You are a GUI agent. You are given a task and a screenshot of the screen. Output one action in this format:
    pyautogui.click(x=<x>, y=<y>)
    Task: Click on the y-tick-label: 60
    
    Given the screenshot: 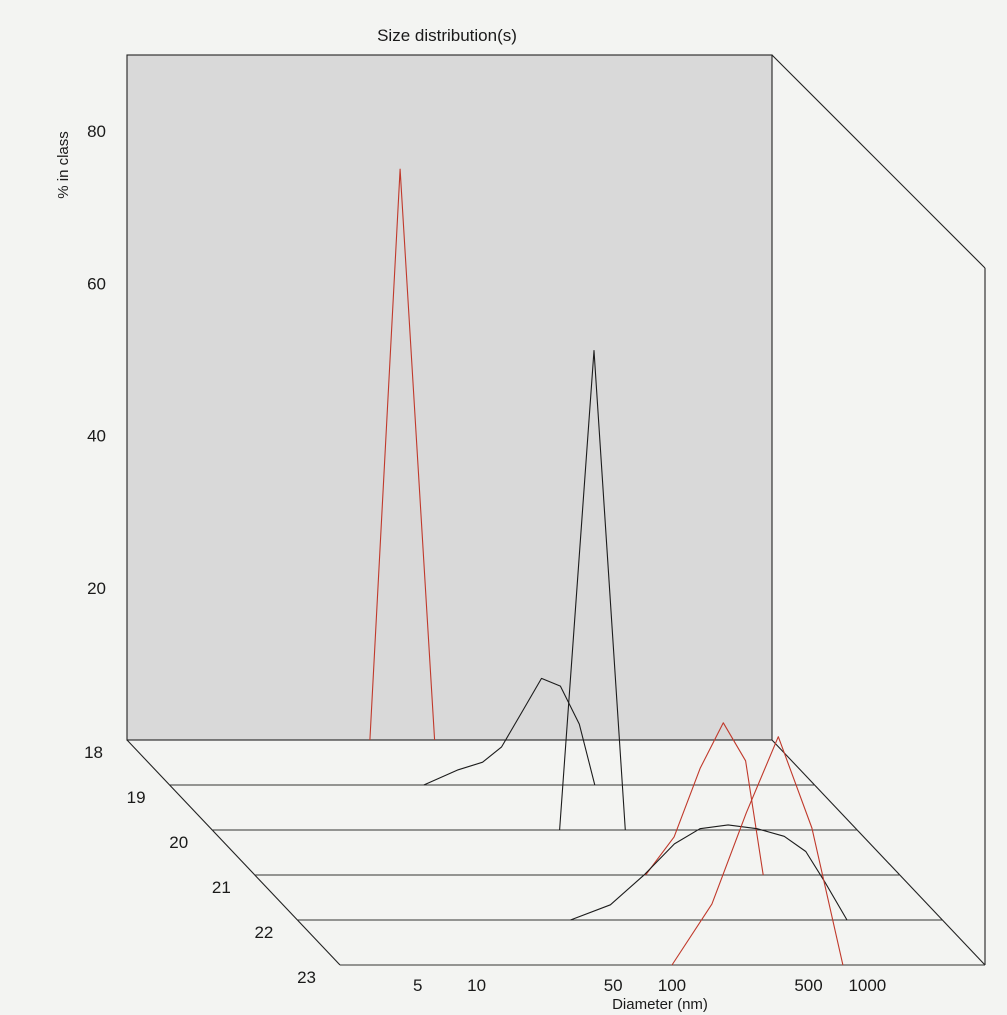 What is the action you would take?
    pyautogui.click(x=96, y=283)
    